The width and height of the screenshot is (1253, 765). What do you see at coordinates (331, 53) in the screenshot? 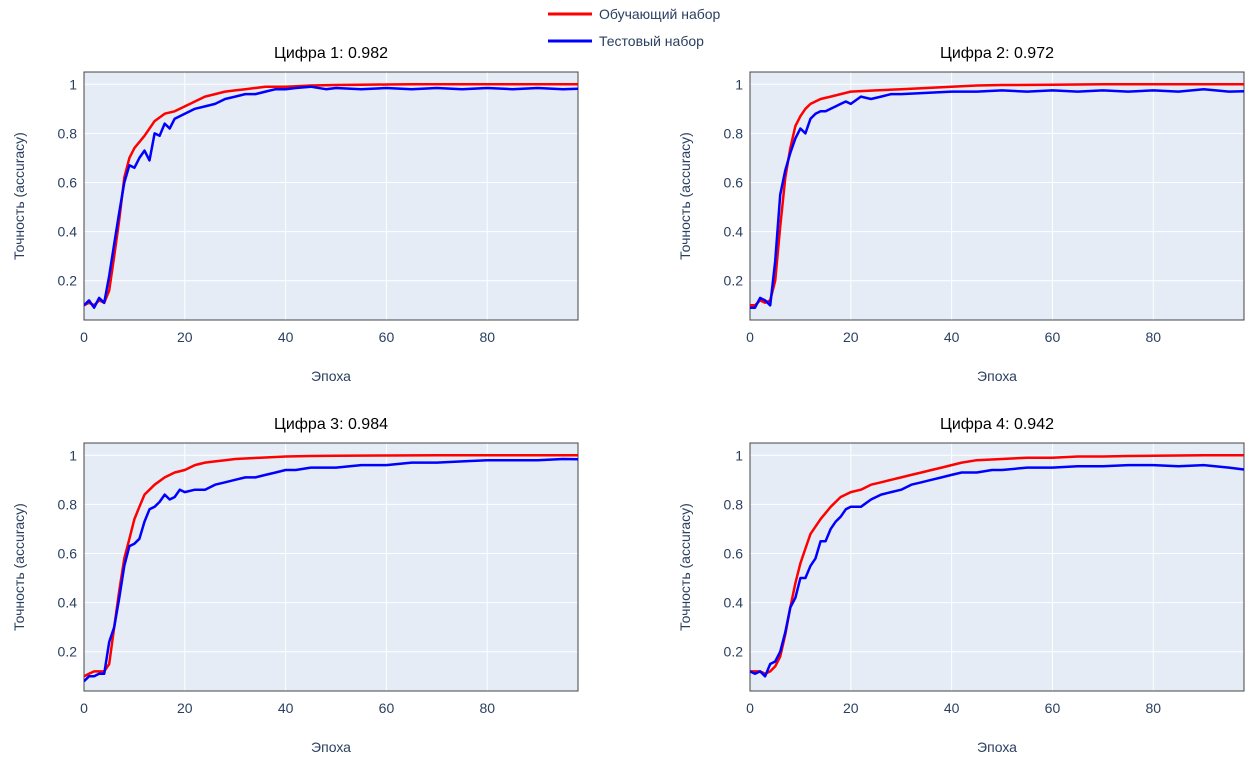
I see `subplot-title: Цифра 1: 0.982` at bounding box center [331, 53].